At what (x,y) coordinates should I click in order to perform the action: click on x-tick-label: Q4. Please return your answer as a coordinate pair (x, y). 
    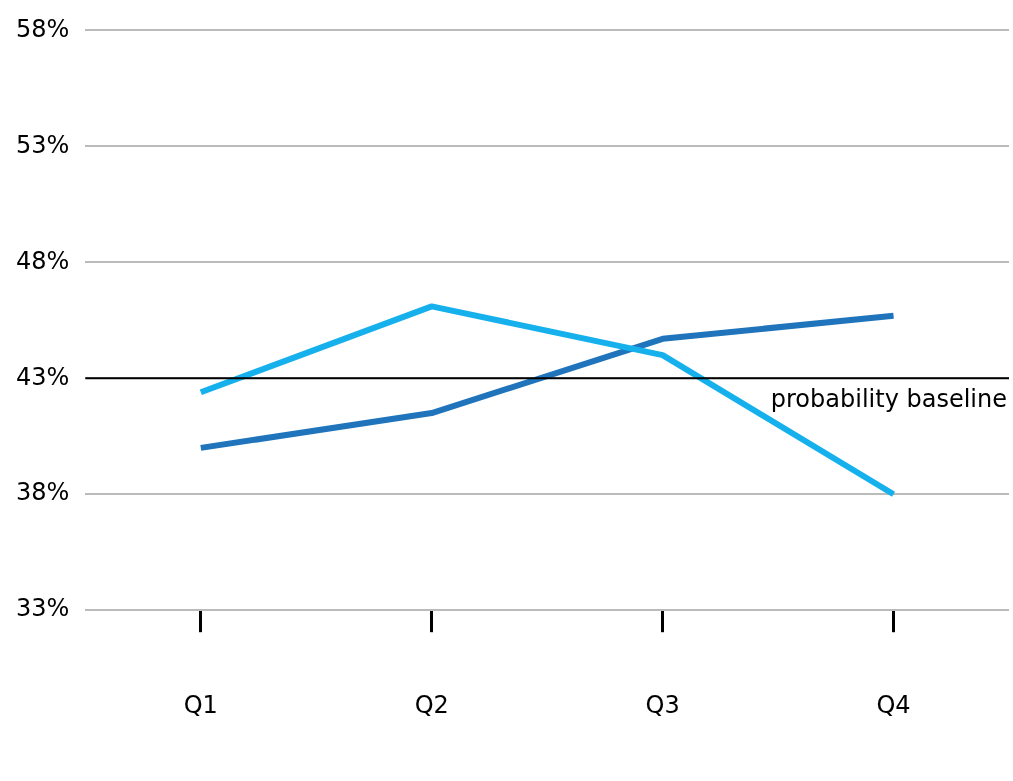
    Looking at the image, I should click on (893, 704).